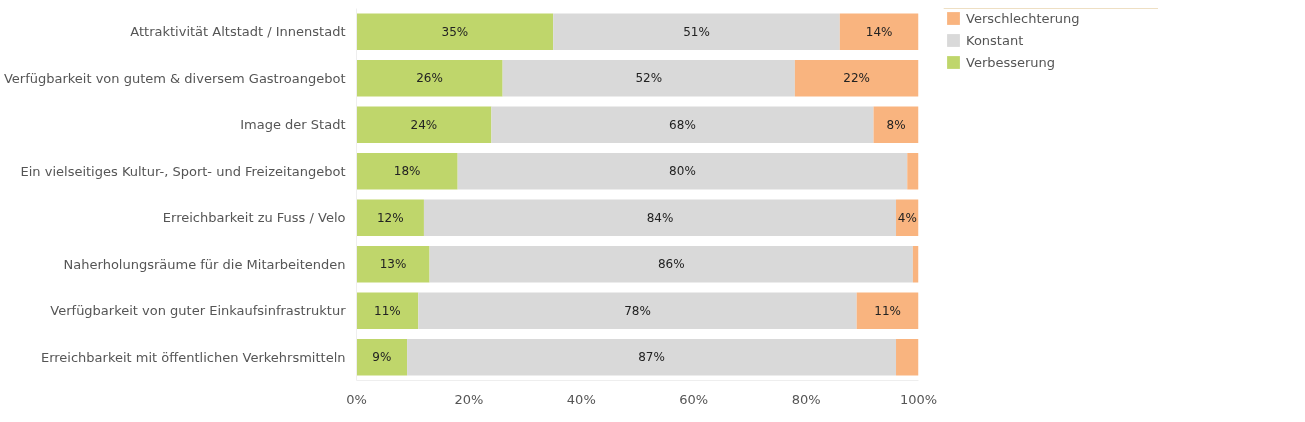 Image resolution: width=1305 pixels, height=422 pixels. I want to click on data-label: 9%, so click(382, 357).